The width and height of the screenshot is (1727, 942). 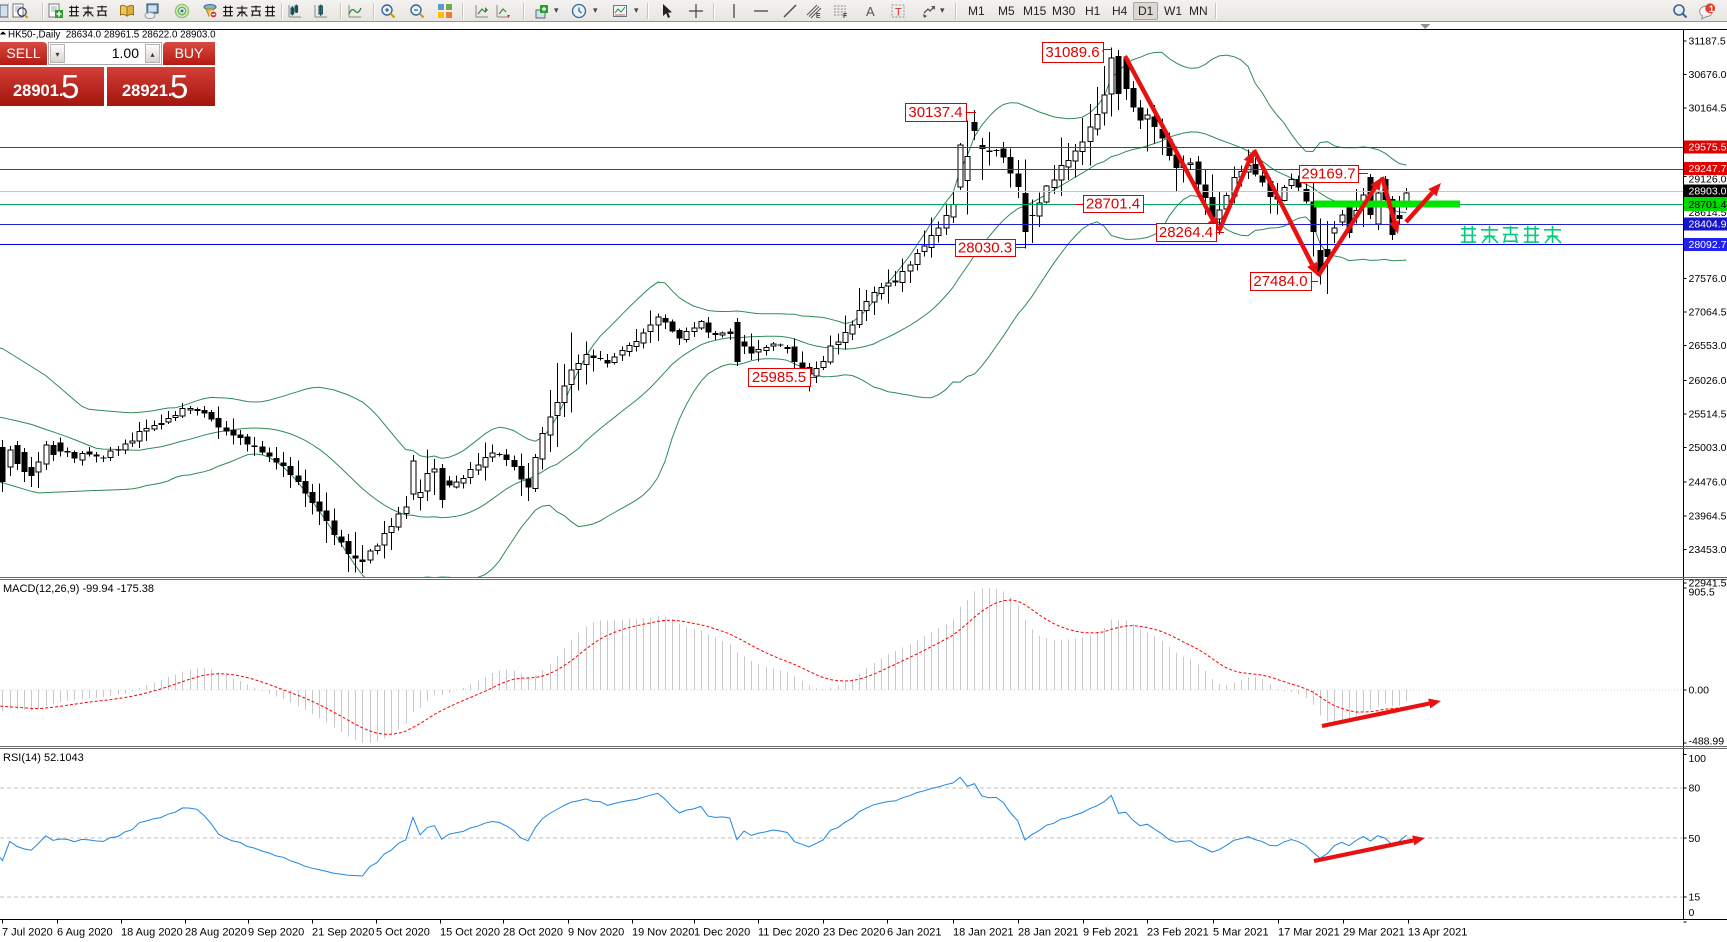 What do you see at coordinates (1708, 109) in the screenshot?
I see `svg-text: 30164.5` at bounding box center [1708, 109].